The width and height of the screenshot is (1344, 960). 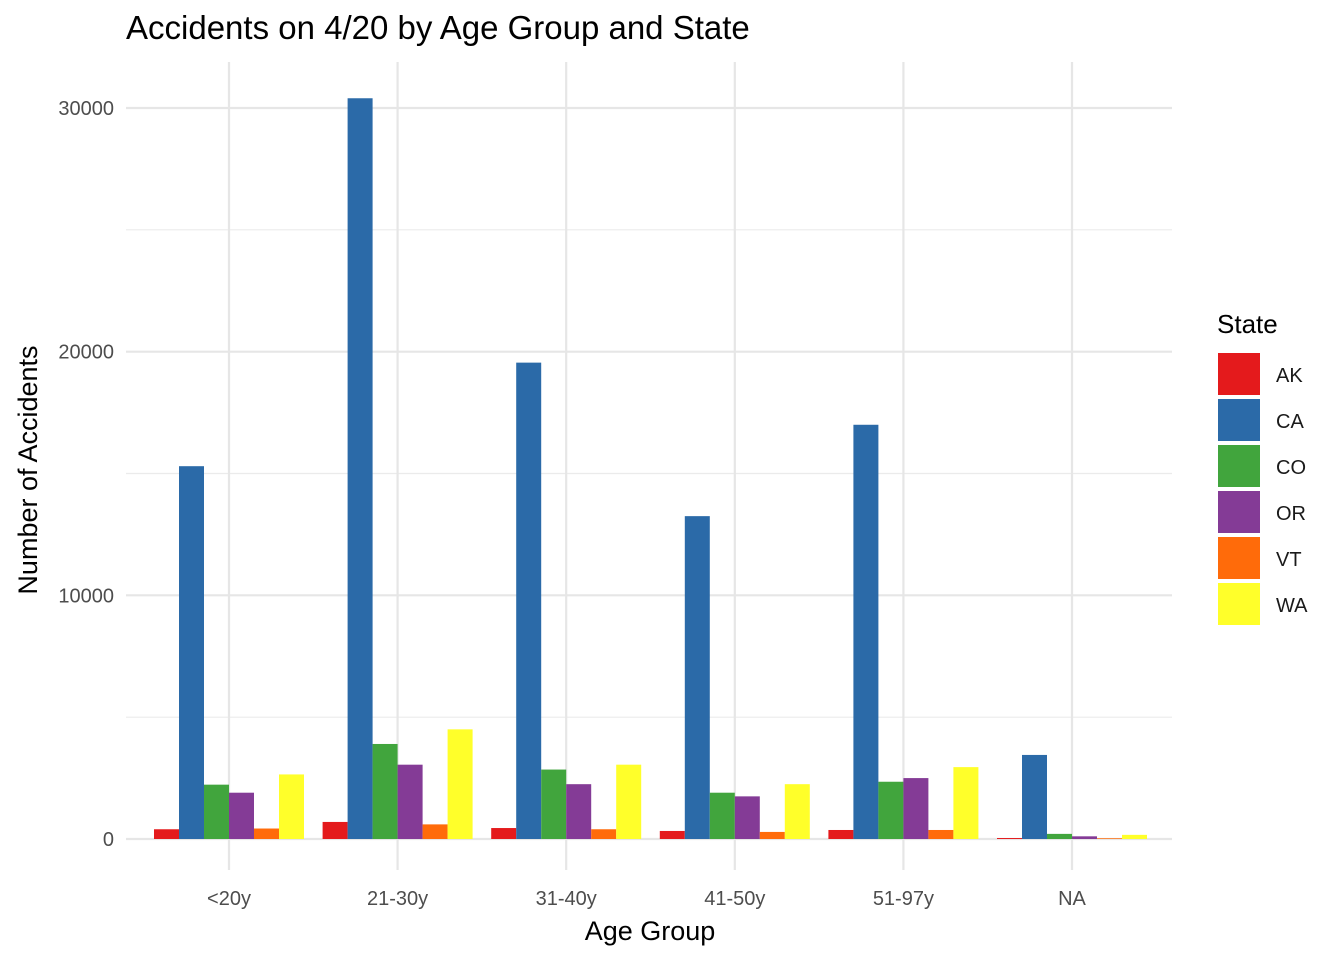 I want to click on legend-label-or: OR, so click(x=1291, y=514).